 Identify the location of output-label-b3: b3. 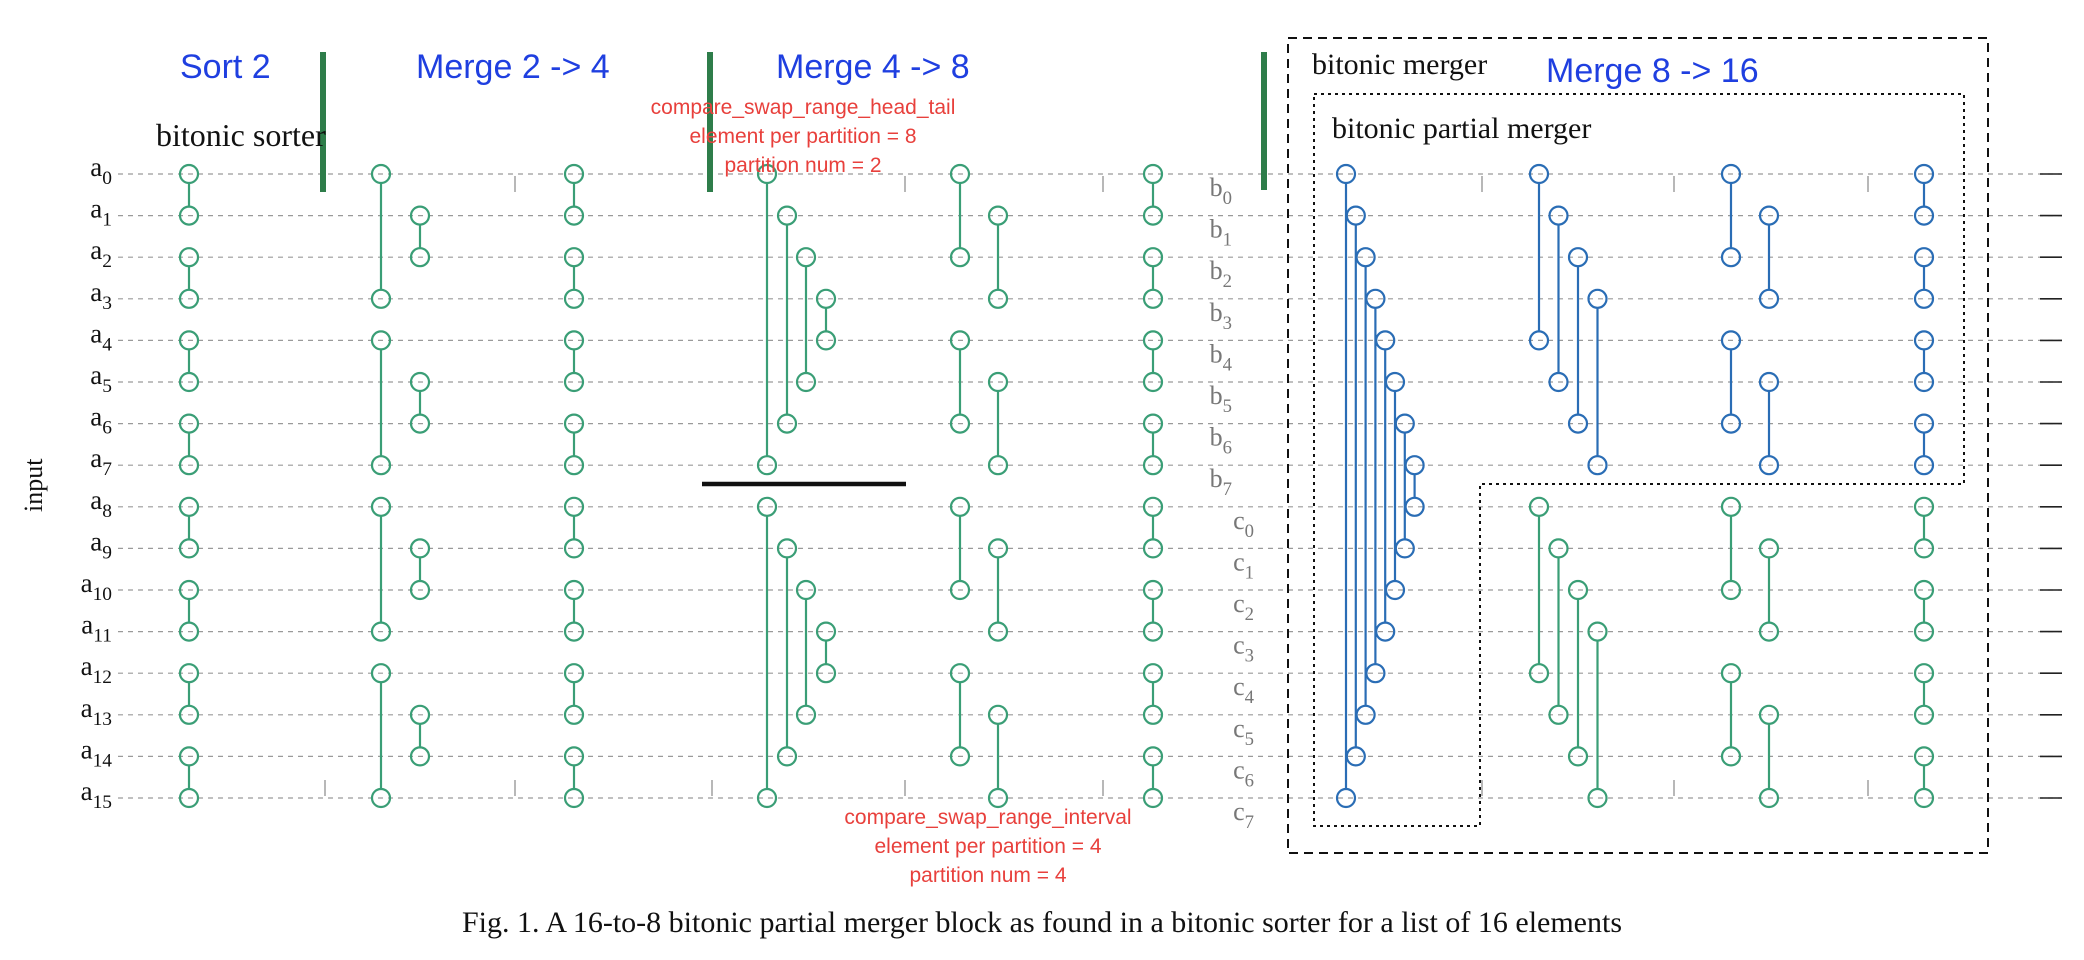
(1221, 316).